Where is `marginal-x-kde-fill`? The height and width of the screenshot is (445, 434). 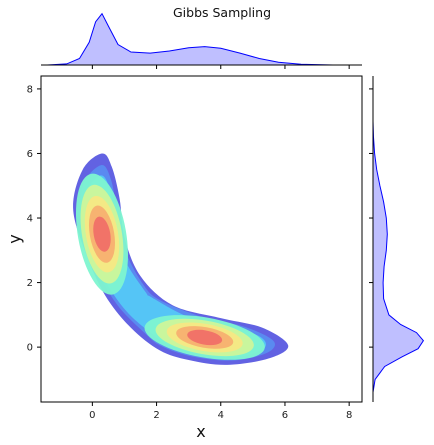 marginal-x-kde-fill is located at coordinates (190, 39).